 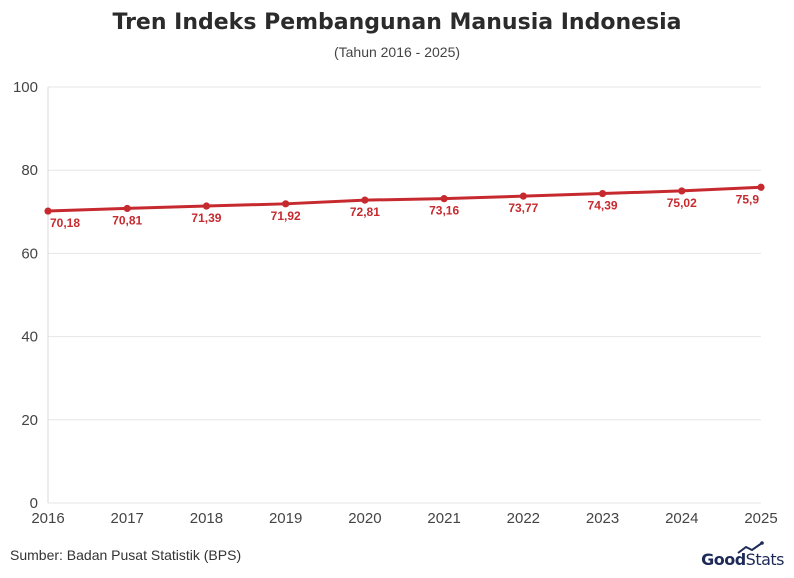 I want to click on source-note: Sumber: Badan Pusat Statistik (BPS), so click(x=126, y=555).